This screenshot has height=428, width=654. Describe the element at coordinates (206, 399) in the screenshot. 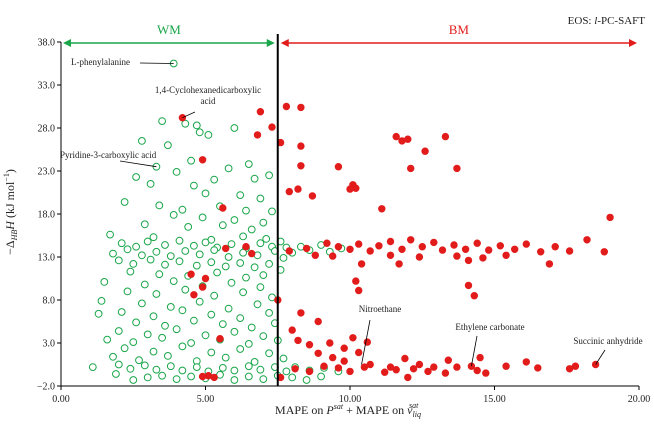

I see `x-tick-label: 5.00` at that location.